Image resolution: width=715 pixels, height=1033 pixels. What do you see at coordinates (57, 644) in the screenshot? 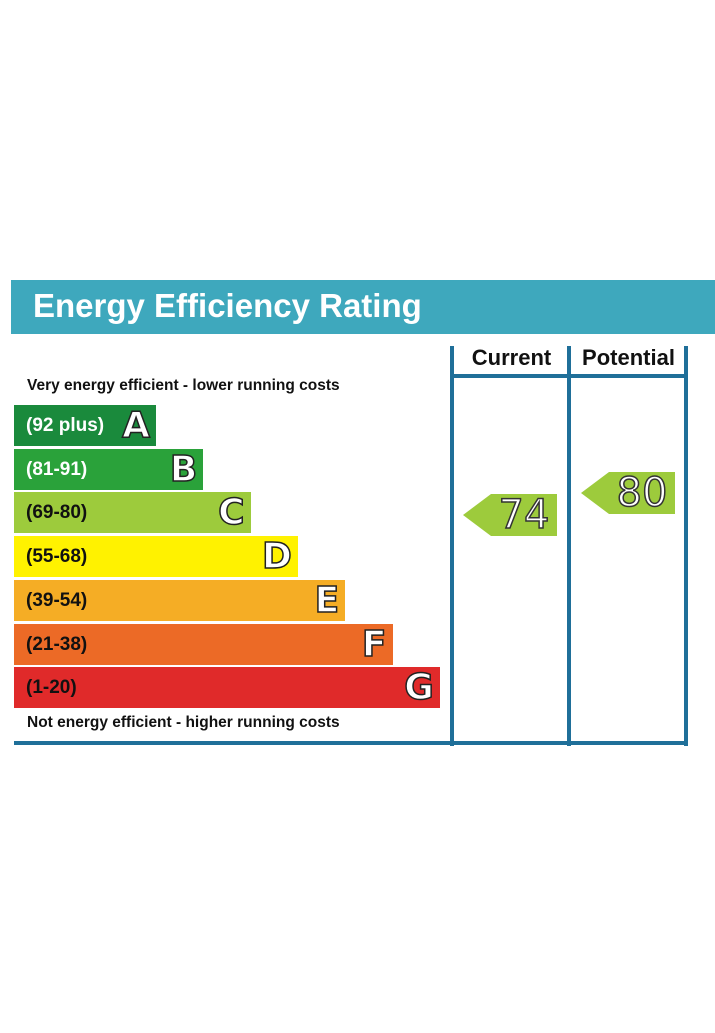
I see `band-range-label: (21-38)` at bounding box center [57, 644].